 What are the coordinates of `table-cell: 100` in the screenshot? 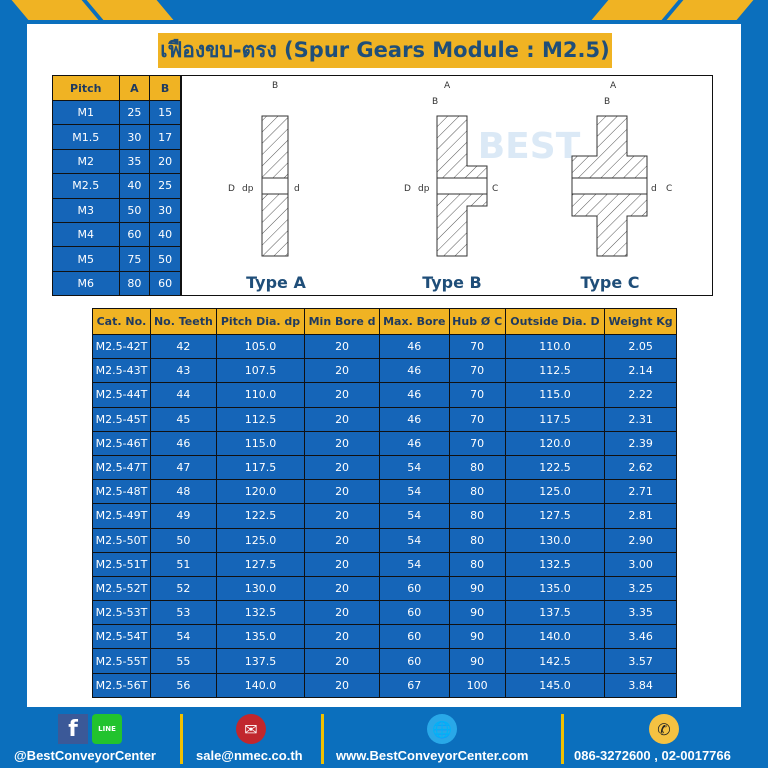 It's located at (477, 685).